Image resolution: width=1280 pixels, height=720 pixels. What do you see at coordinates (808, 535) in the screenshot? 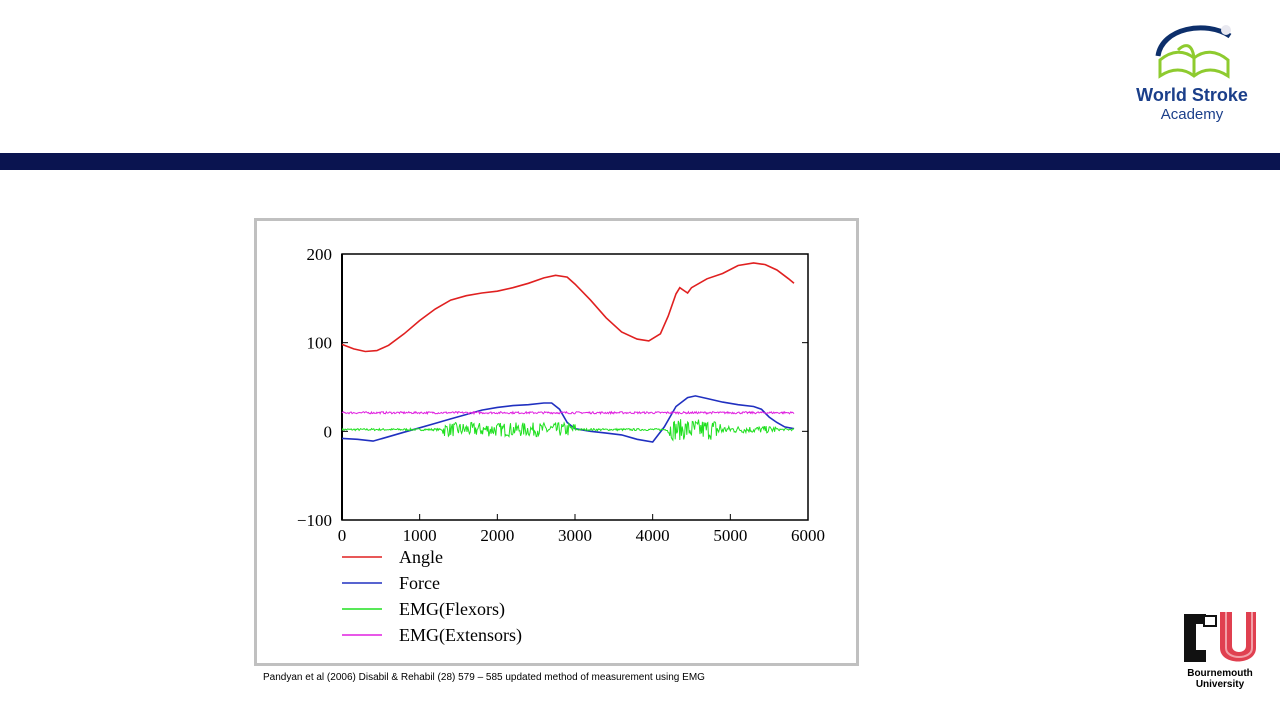
I see `x-tick-label: 6000` at bounding box center [808, 535].